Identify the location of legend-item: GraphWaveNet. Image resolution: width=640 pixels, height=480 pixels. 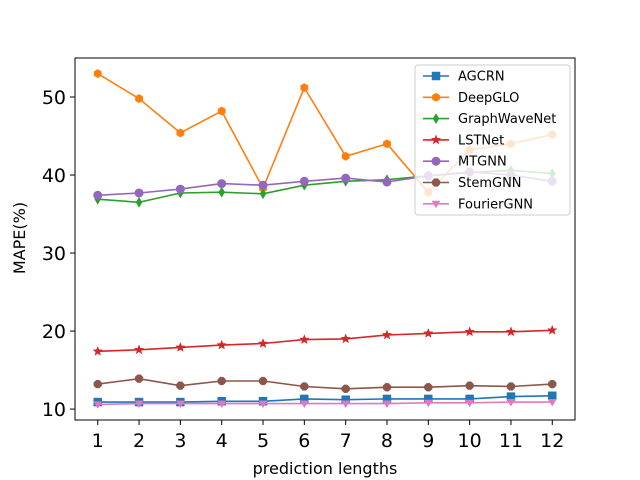
(489, 119).